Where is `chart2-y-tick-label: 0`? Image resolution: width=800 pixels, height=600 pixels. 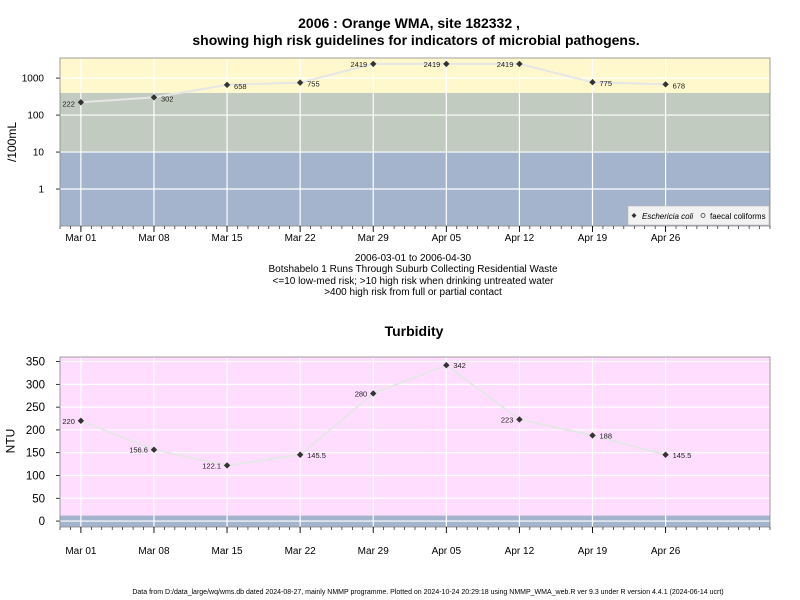 chart2-y-tick-label: 0 is located at coordinates (42, 522).